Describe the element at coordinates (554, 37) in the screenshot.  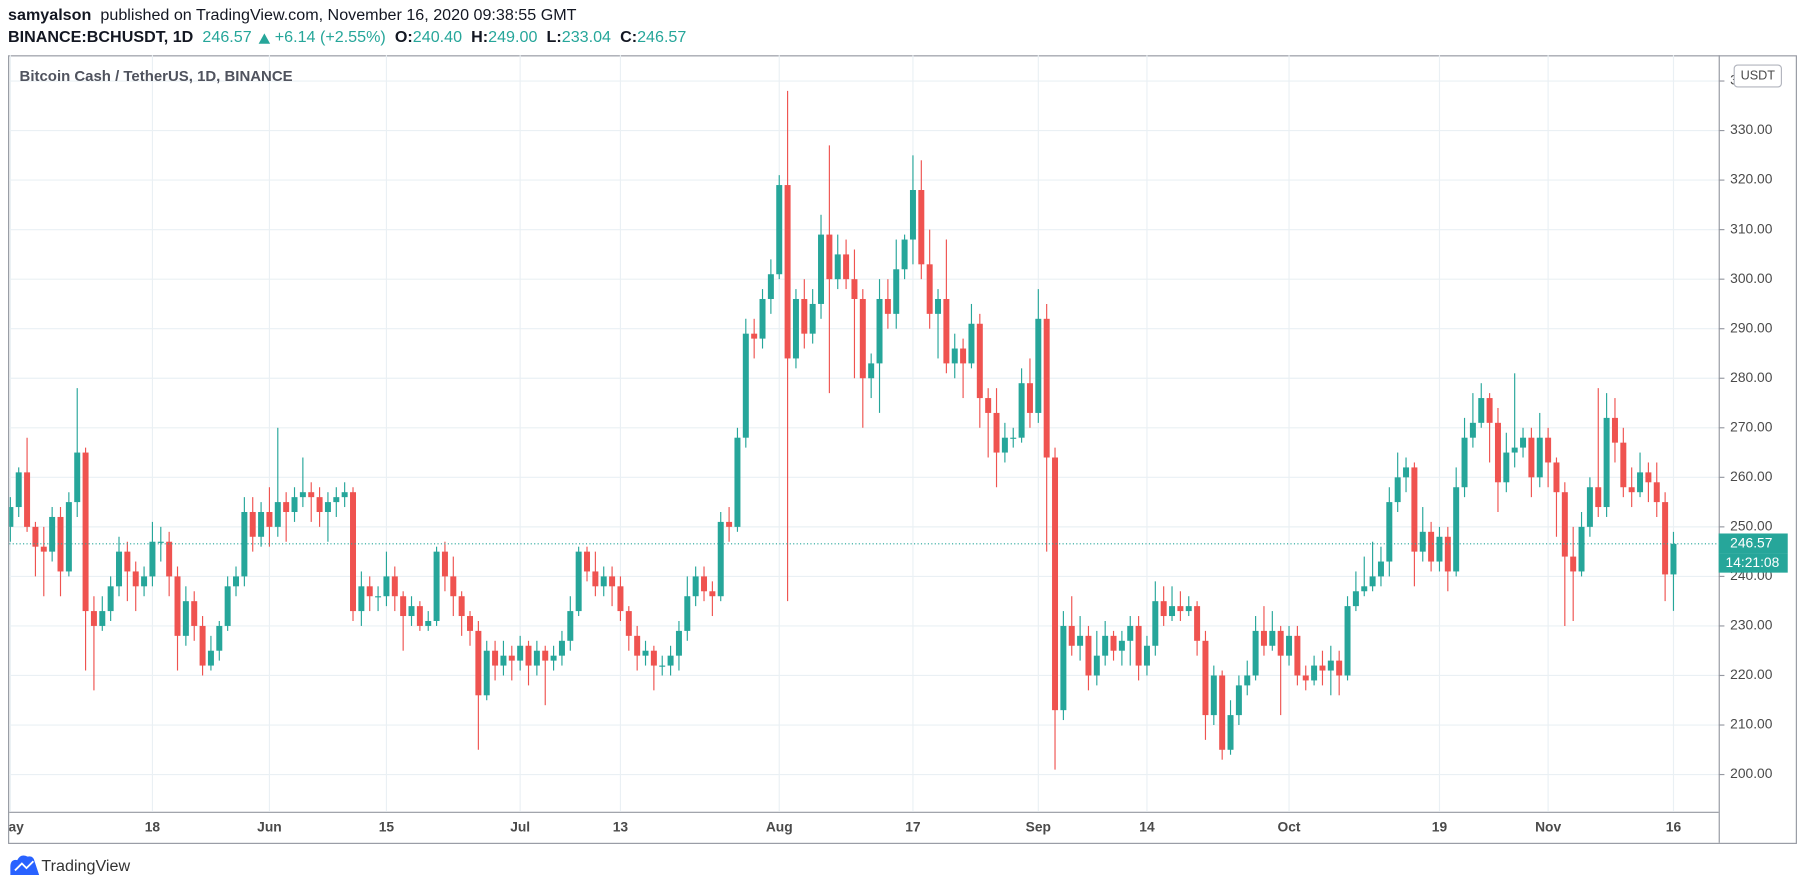
I see `ohlc-key: L:` at that location.